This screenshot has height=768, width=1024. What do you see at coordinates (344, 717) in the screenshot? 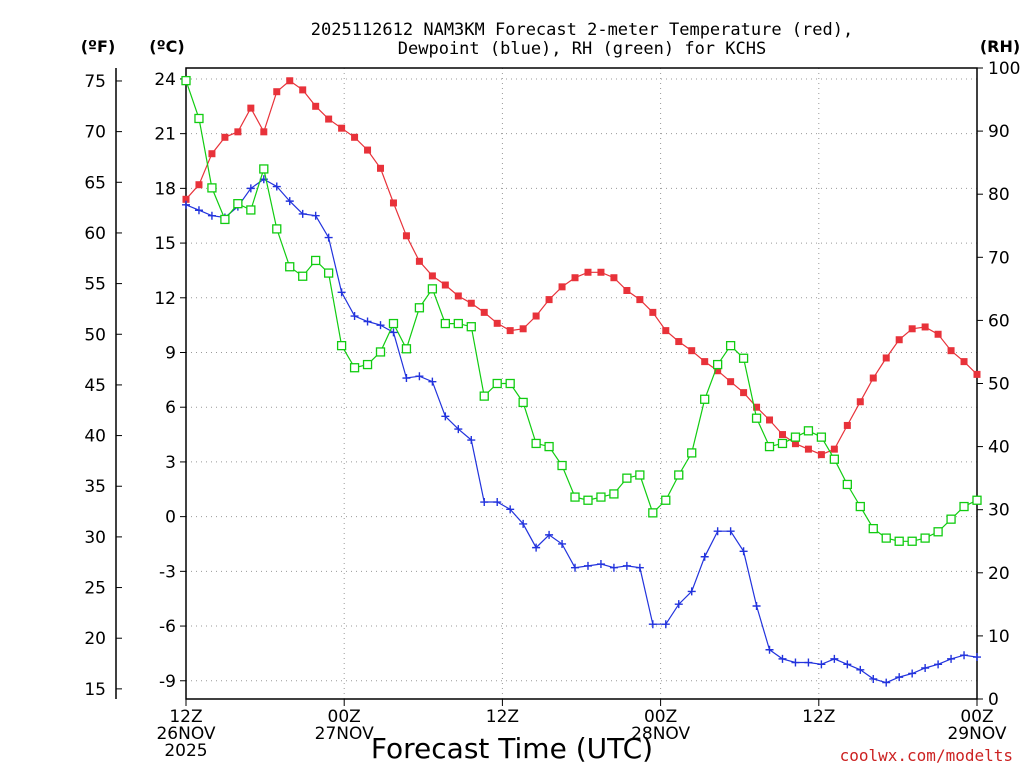
I see `x-tick-label: 00Z` at bounding box center [344, 717].